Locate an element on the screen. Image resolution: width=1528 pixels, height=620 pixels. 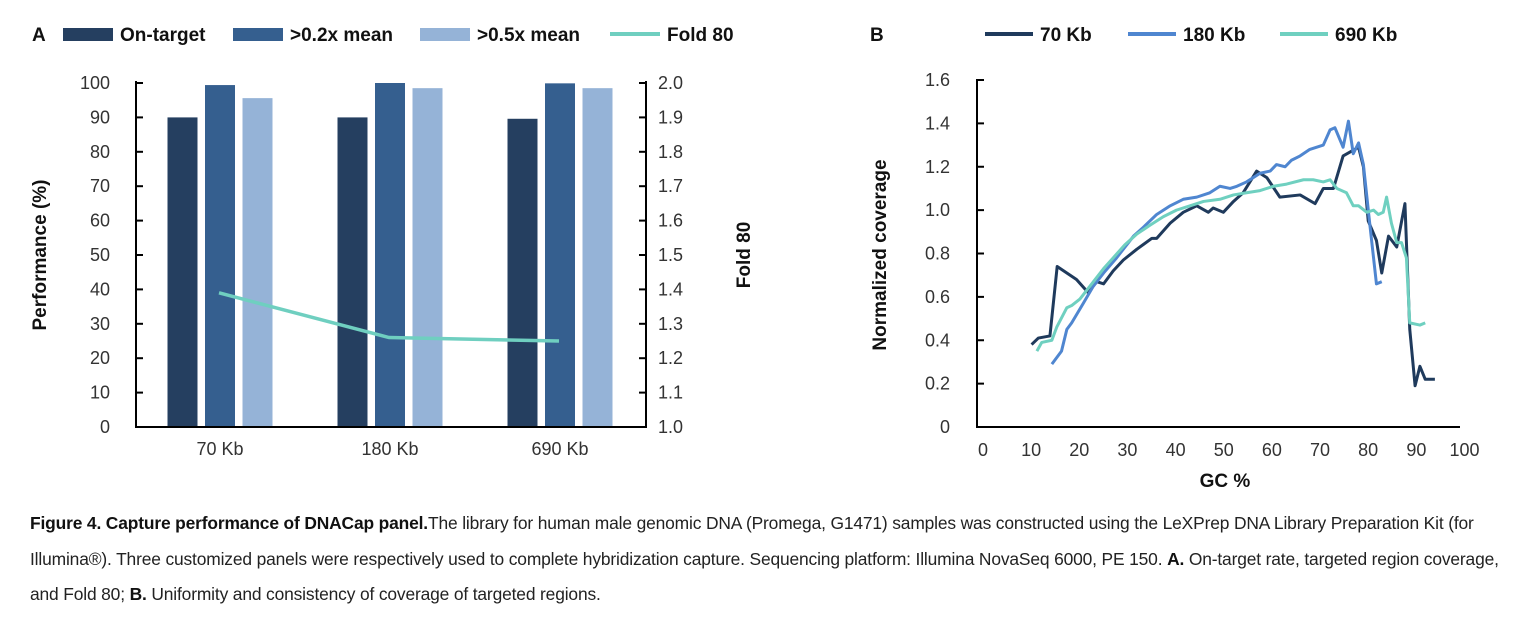
x-tick-label: 690 Kb is located at coordinates (559, 449).